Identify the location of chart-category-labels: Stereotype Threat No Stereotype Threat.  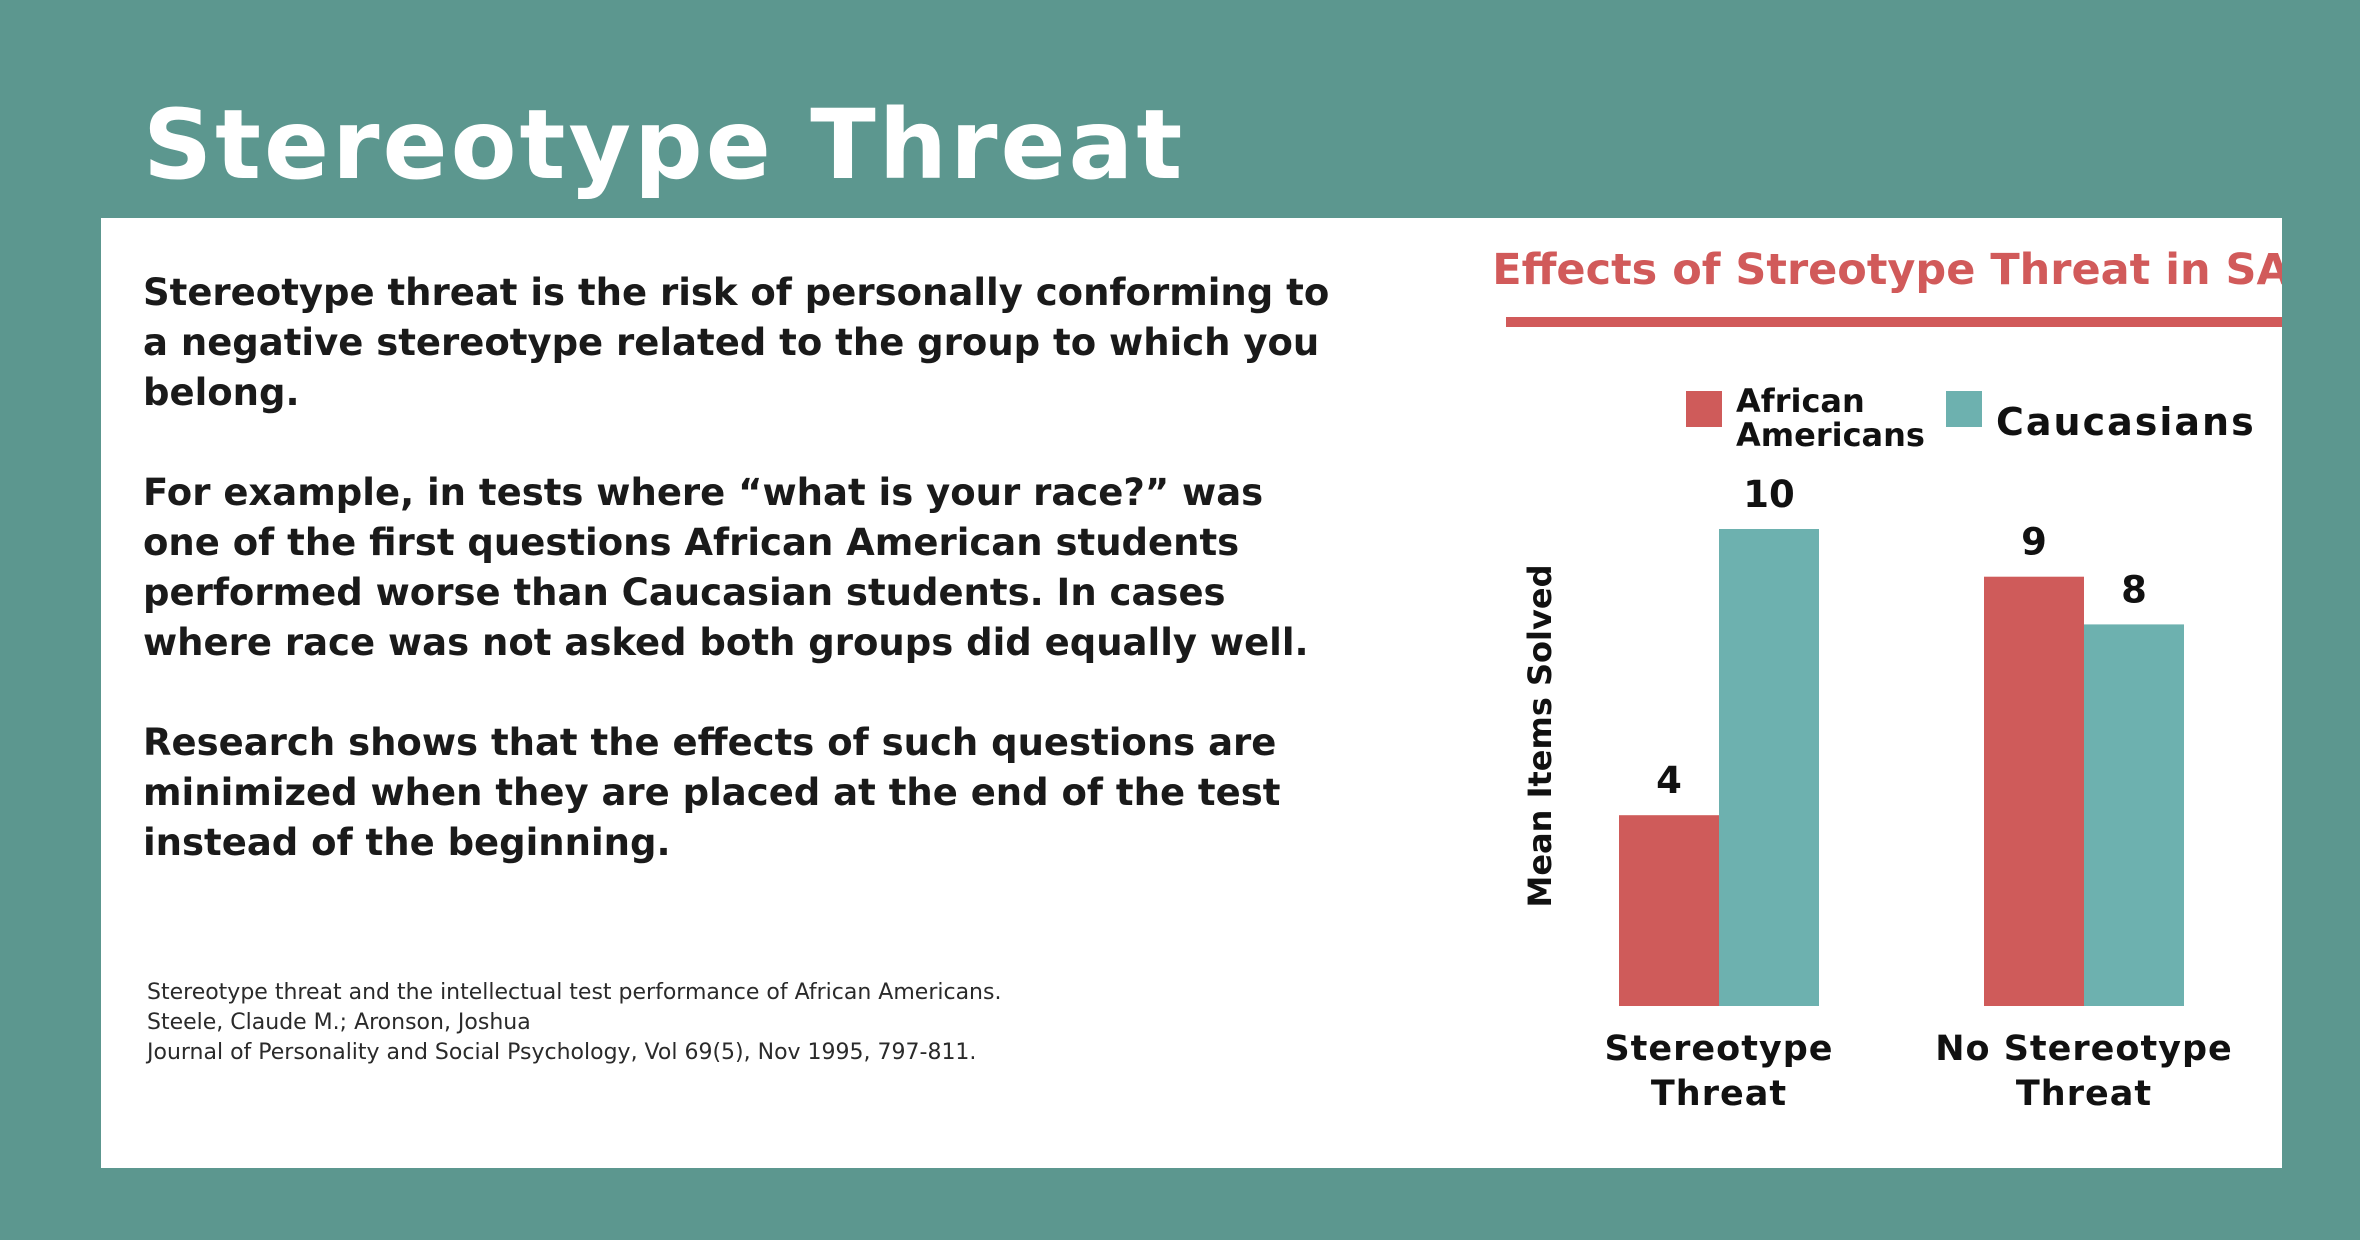
(1918, 1071).